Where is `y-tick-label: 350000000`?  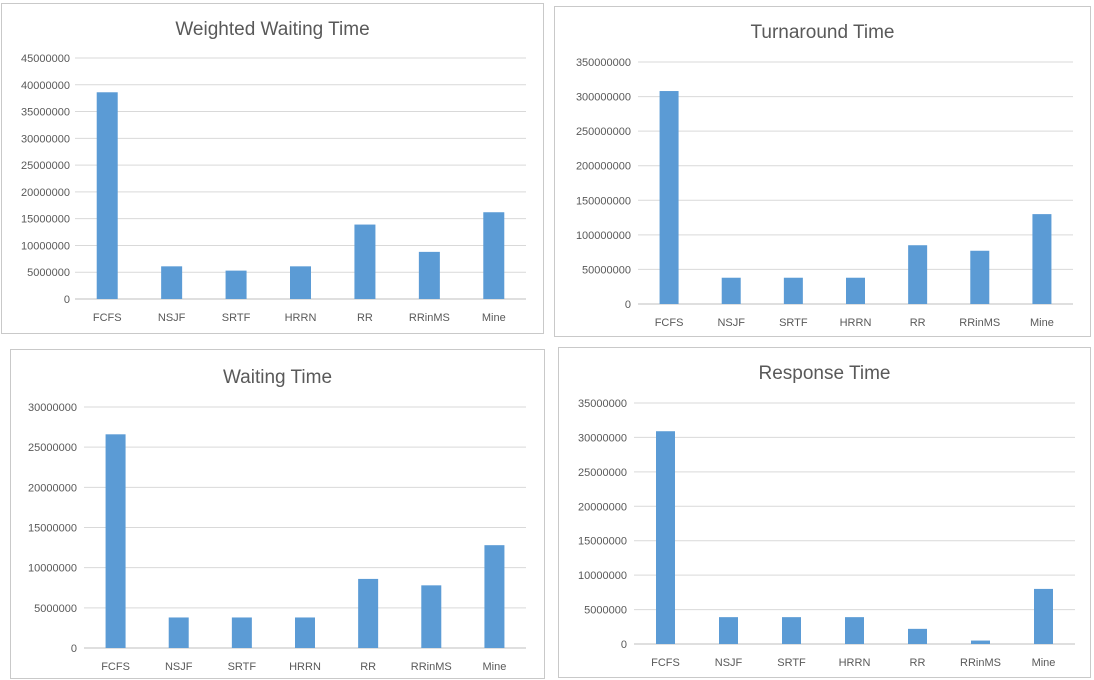
y-tick-label: 350000000 is located at coordinates (603, 63).